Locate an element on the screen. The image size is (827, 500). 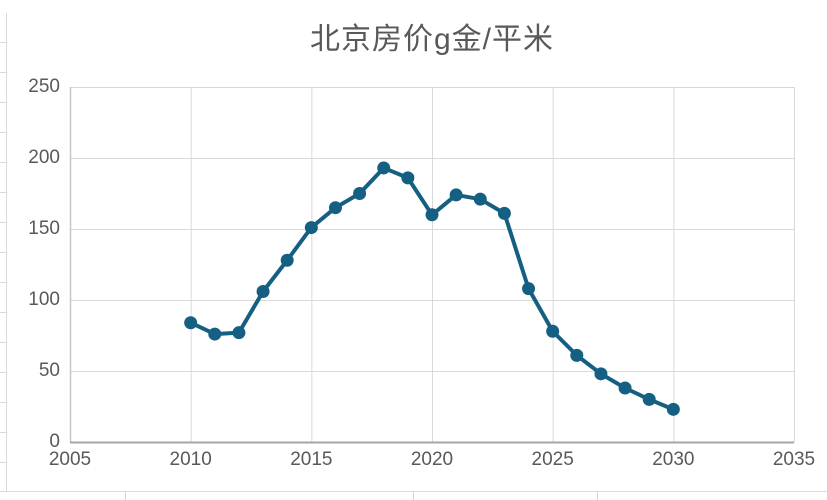
y-axis-tick-label: 0 is located at coordinates (54, 441).